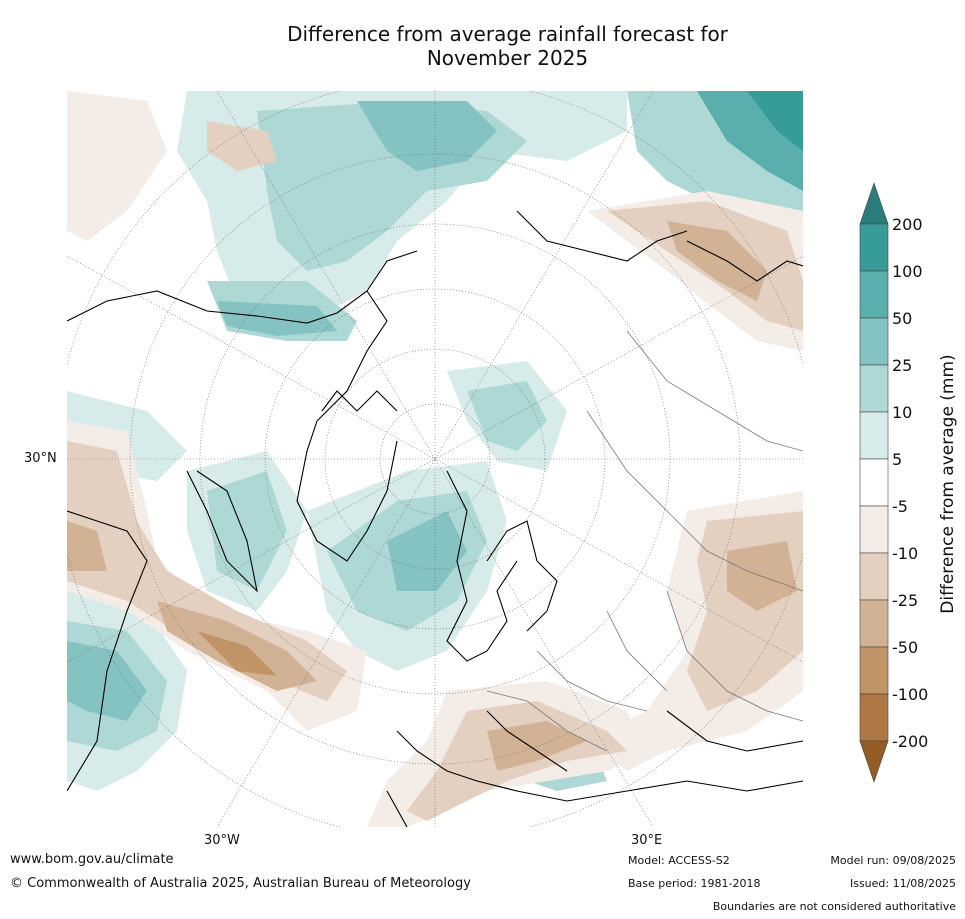 This screenshot has width=965, height=919. I want to click on colorbar-bottom-extend, so click(874, 761).